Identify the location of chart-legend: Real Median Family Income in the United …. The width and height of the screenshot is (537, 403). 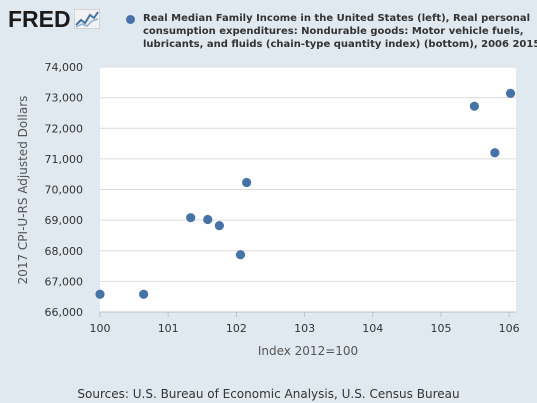
(331, 31).